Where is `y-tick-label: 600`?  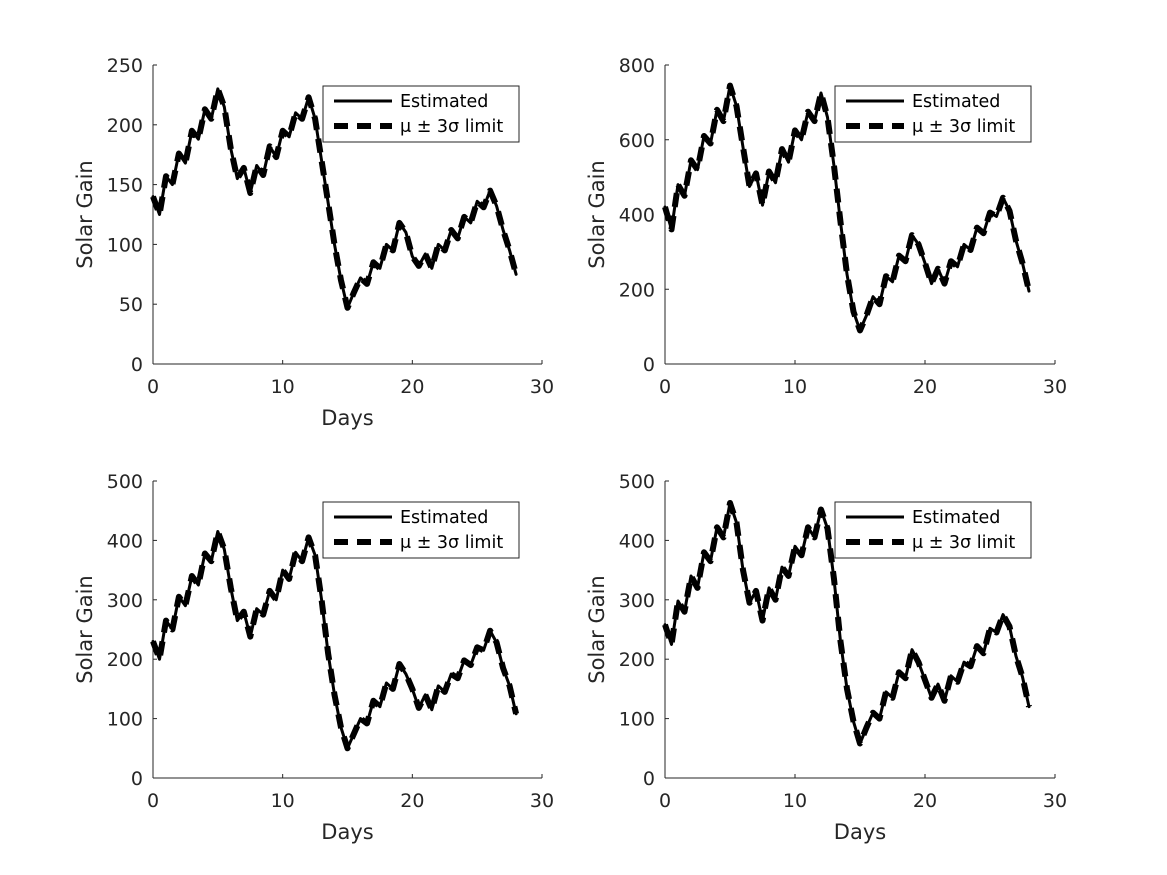
y-tick-label: 600 is located at coordinates (637, 141).